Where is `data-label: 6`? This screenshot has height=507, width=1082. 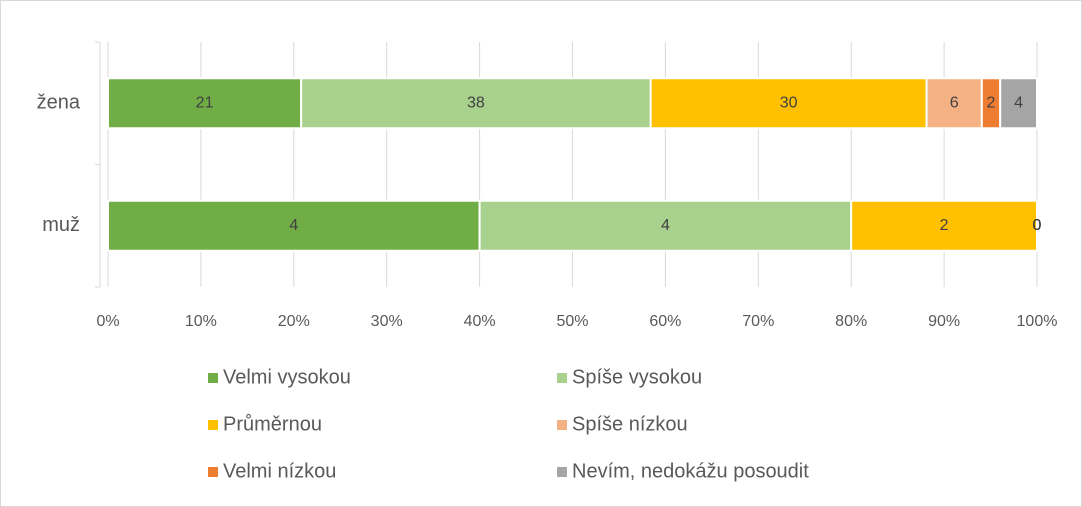
data-label: 6 is located at coordinates (954, 102).